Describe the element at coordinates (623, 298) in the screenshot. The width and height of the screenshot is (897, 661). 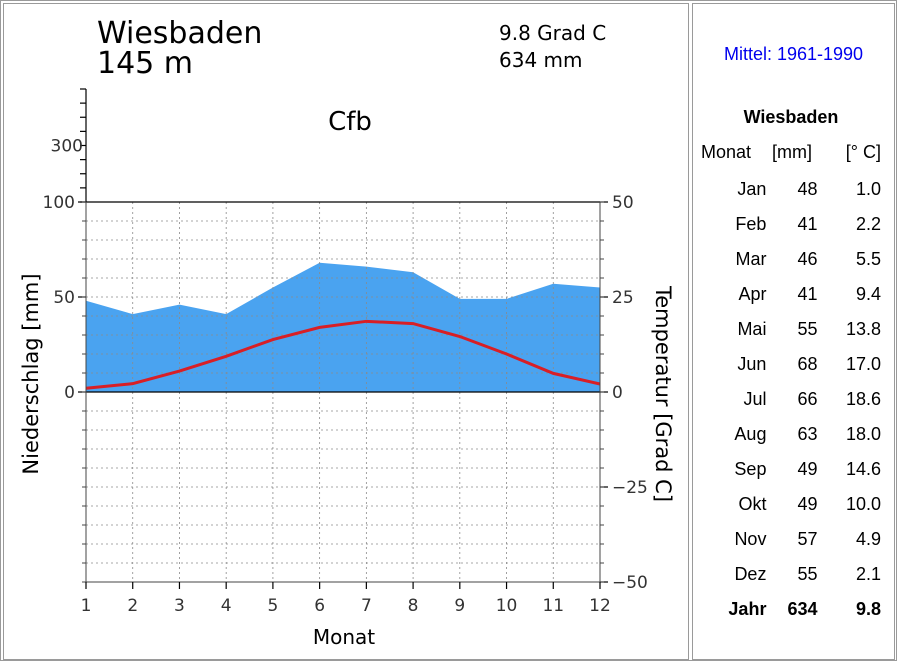
I see `y-right-tick-label: 25` at that location.